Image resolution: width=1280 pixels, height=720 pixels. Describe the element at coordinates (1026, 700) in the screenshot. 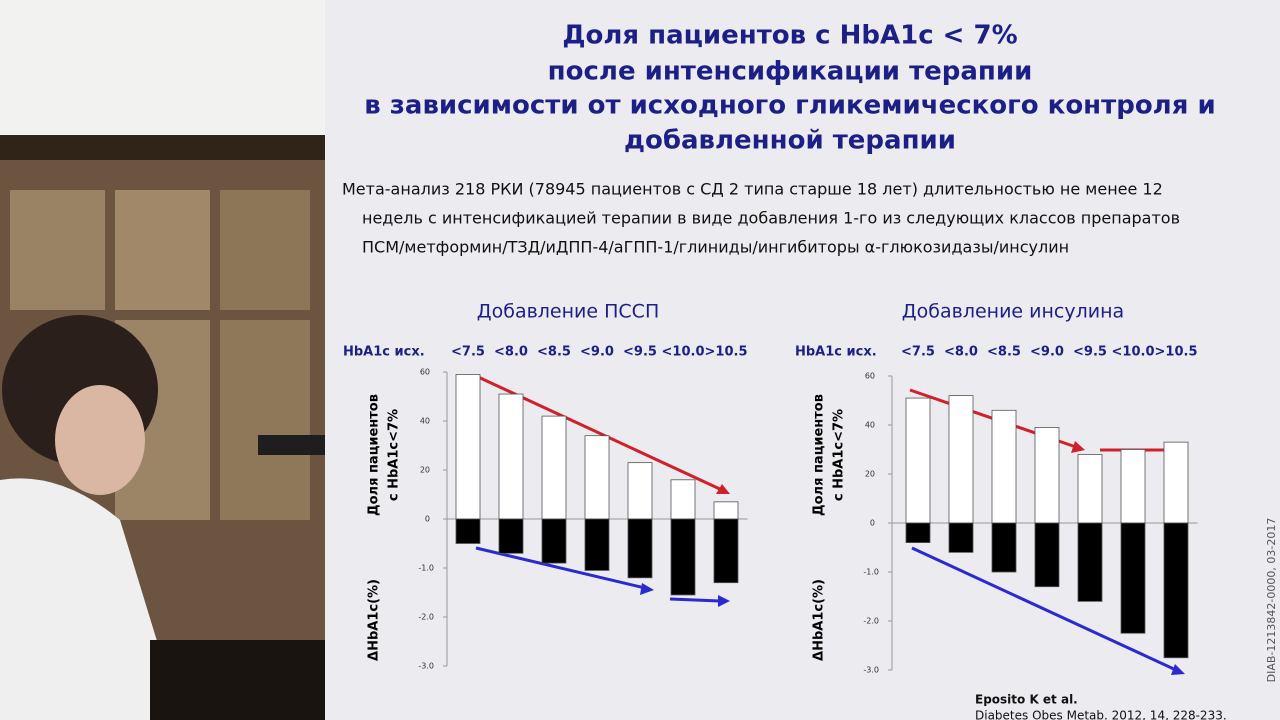

I see `citation-author: Eposito K et al.` at that location.